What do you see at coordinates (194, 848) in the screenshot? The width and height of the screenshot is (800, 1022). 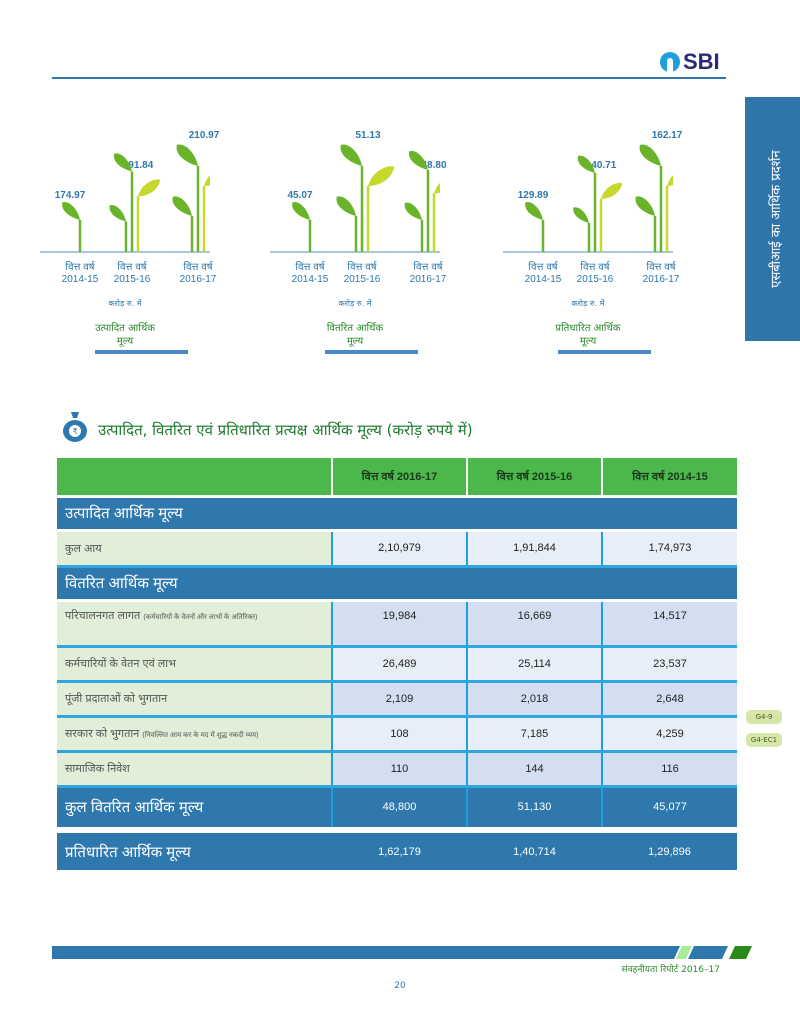 I see `row-label: प्रतिधारित आर्थिक मूल्य` at bounding box center [194, 848].